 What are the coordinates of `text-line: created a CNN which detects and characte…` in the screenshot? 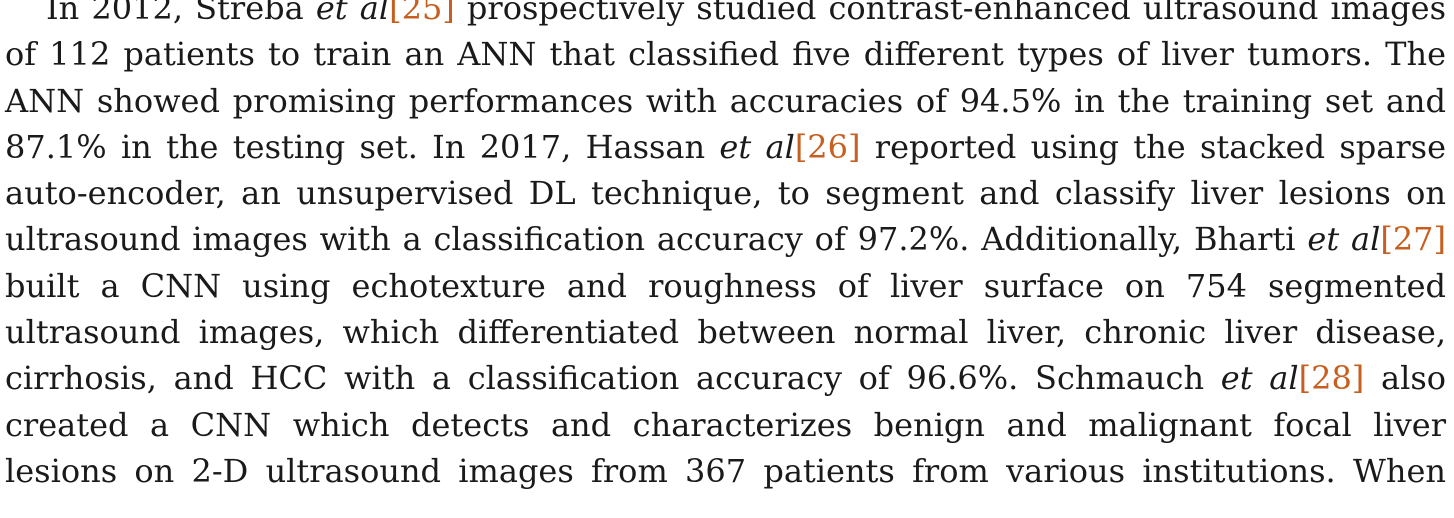 It's located at (725, 424).